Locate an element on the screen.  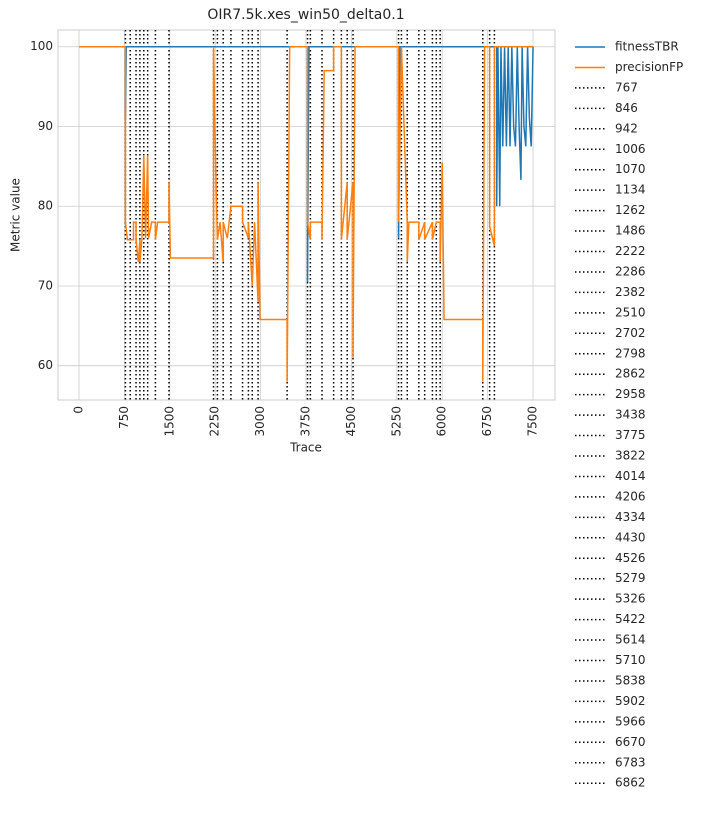
x-tick-label: 0 is located at coordinates (79, 410).